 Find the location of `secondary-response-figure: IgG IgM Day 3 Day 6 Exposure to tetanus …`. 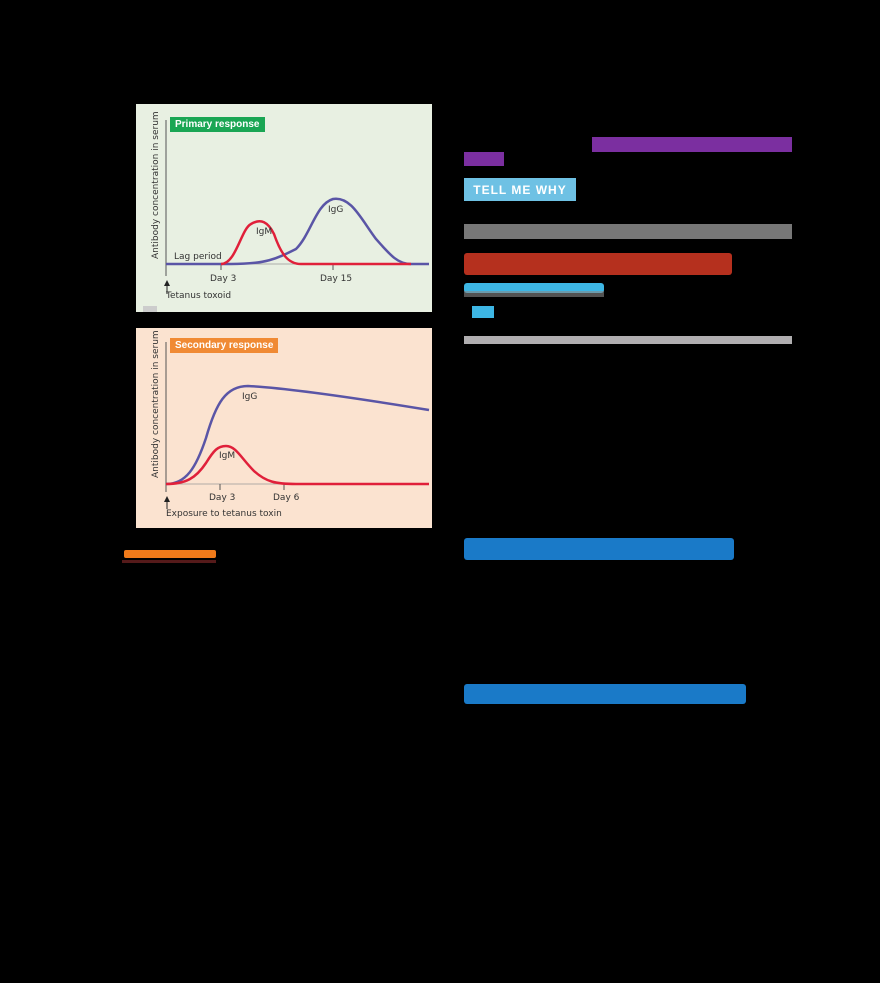

secondary-response-figure: IgG IgM Day 3 Day 6 Exposure to tetanus … is located at coordinates (284, 428).